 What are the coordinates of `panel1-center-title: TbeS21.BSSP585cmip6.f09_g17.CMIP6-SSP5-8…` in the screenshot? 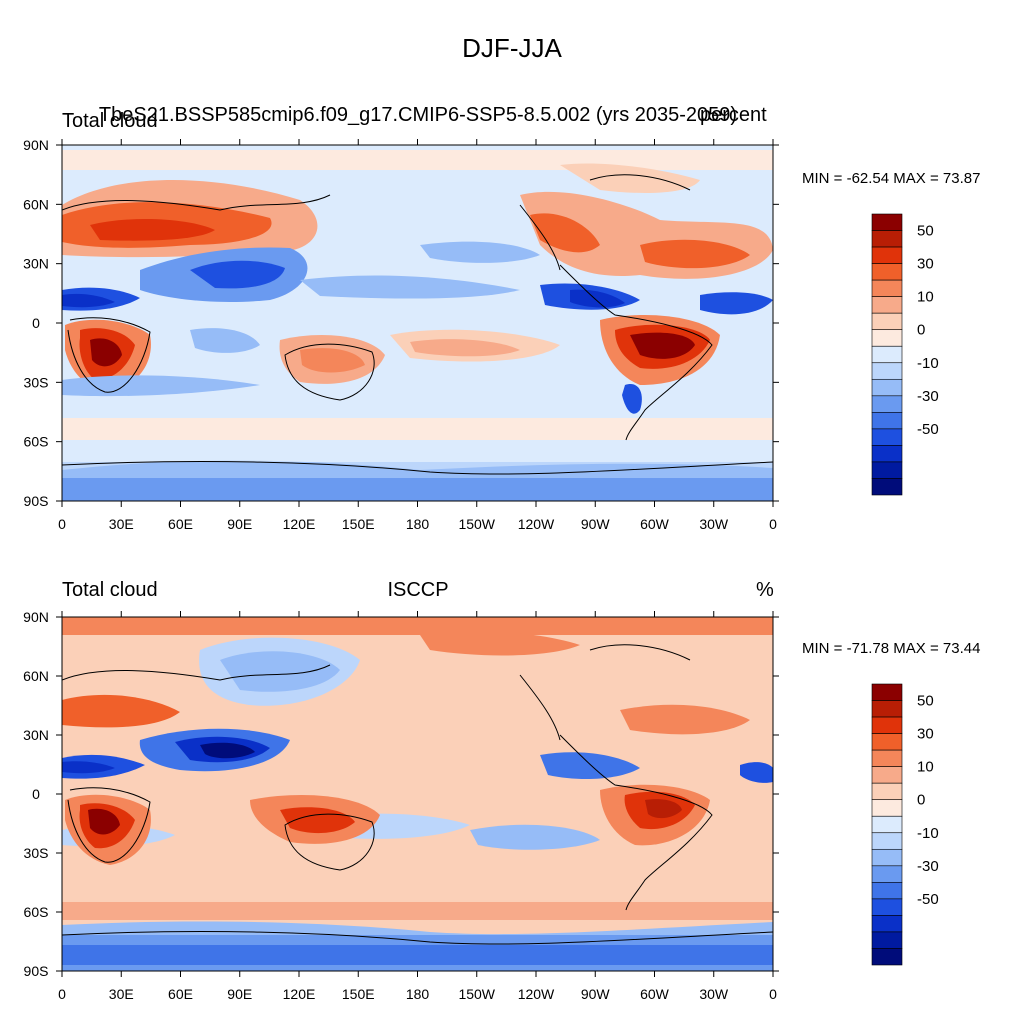 It's located at (418, 115).